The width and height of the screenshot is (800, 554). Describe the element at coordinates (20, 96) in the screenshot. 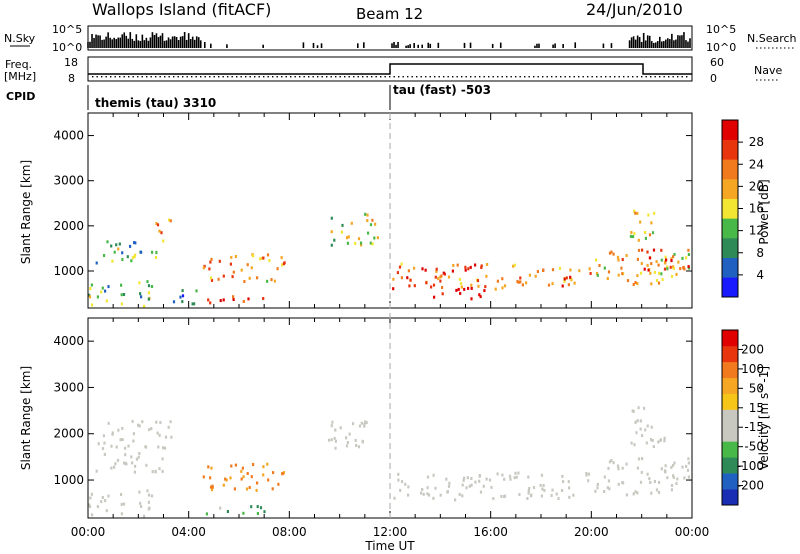

I see `cpid-label: CPID` at that location.